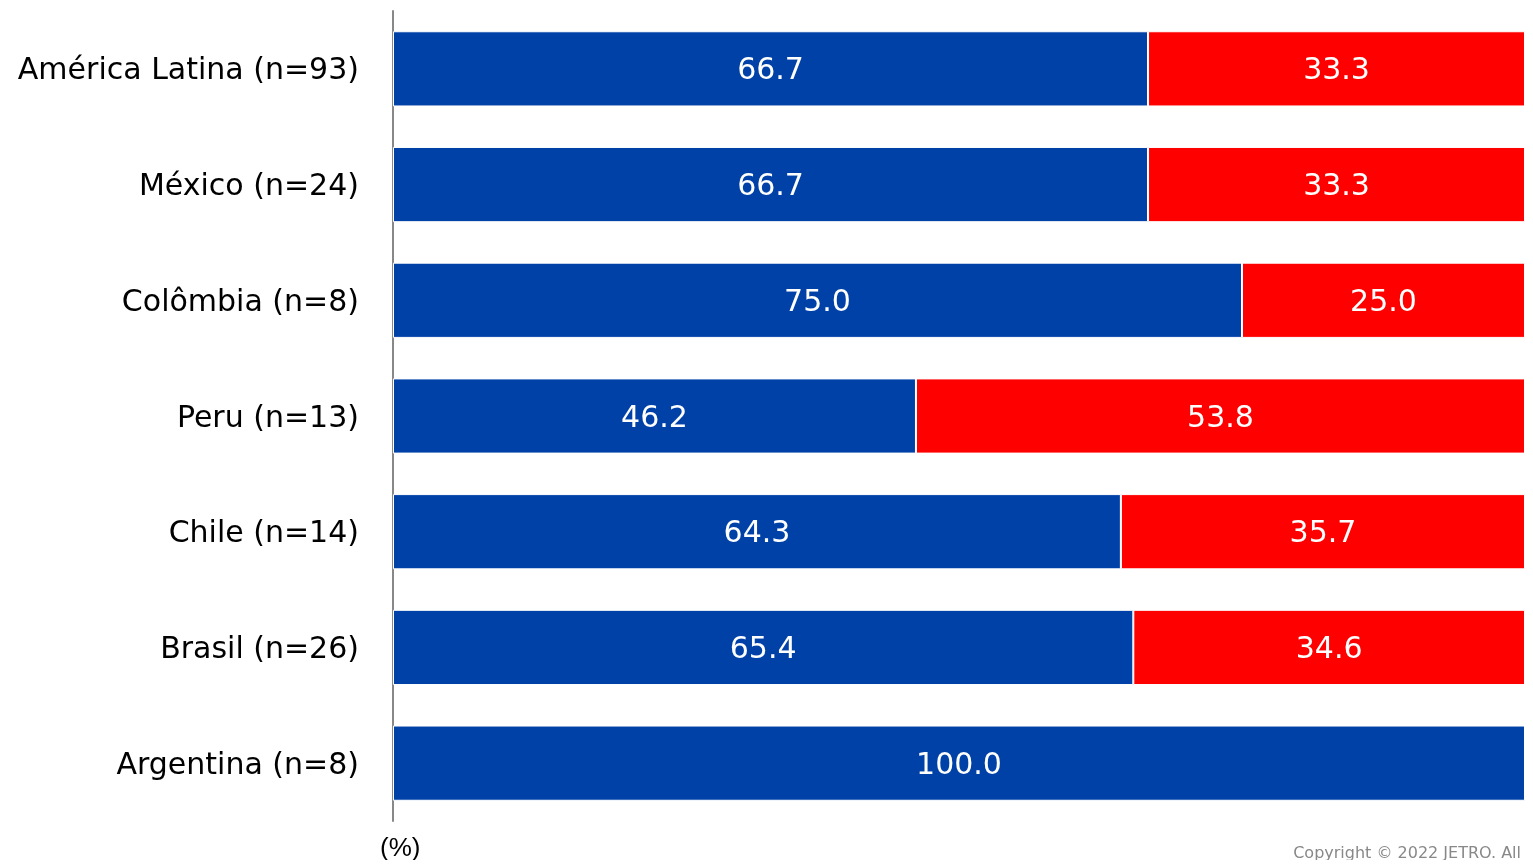 The height and width of the screenshot is (868, 1533). What do you see at coordinates (1220, 416) in the screenshot?
I see `data-label: 53.8` at bounding box center [1220, 416].